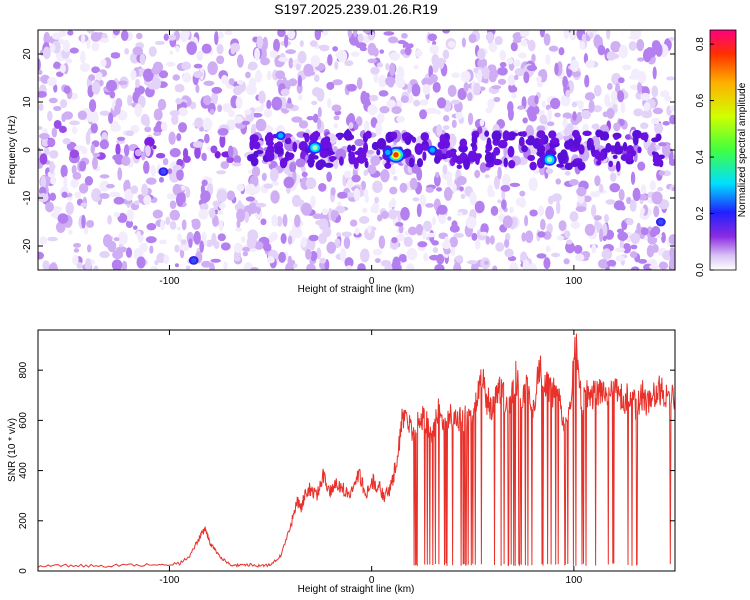  Describe the element at coordinates (356, 589) in the screenshot. I see `snr-xlabel: Height of straight line (km)` at that location.